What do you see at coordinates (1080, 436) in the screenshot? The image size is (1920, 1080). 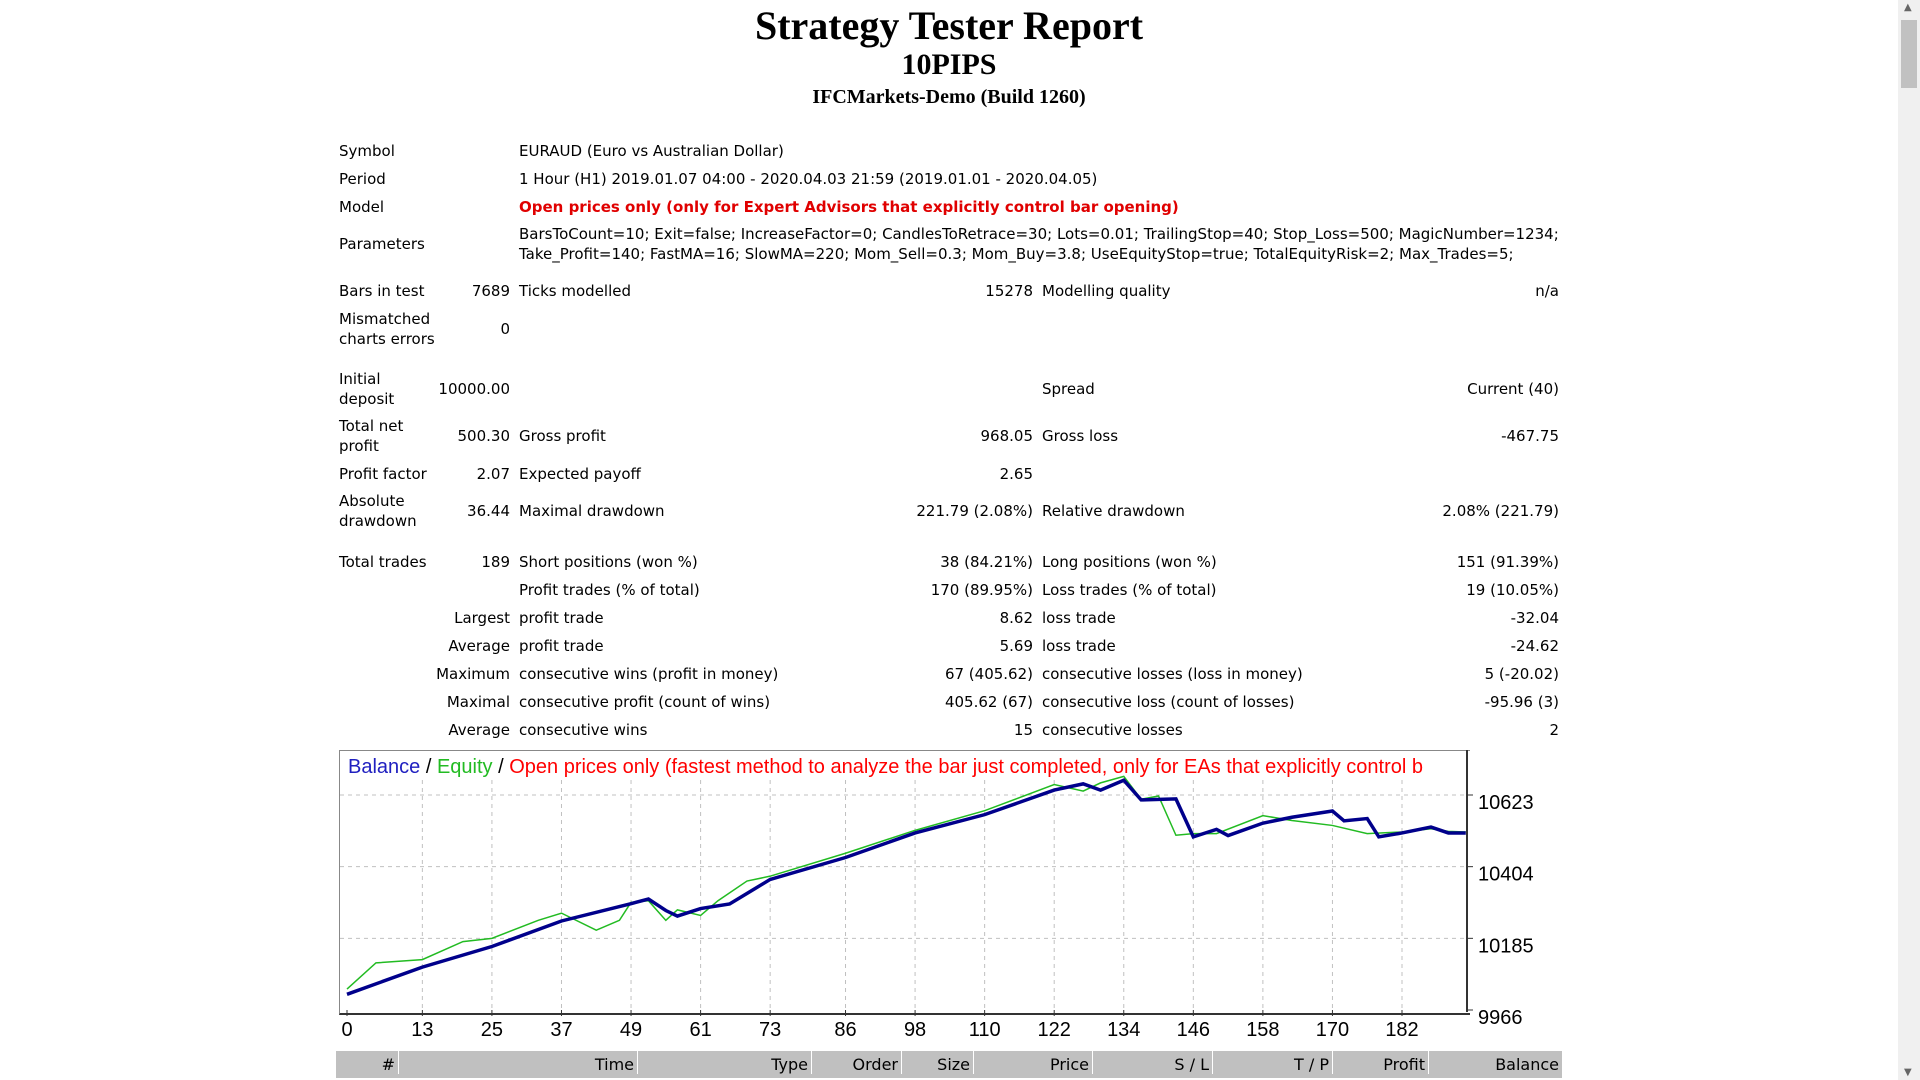 I see `gross-loss-label: Gross loss` at bounding box center [1080, 436].